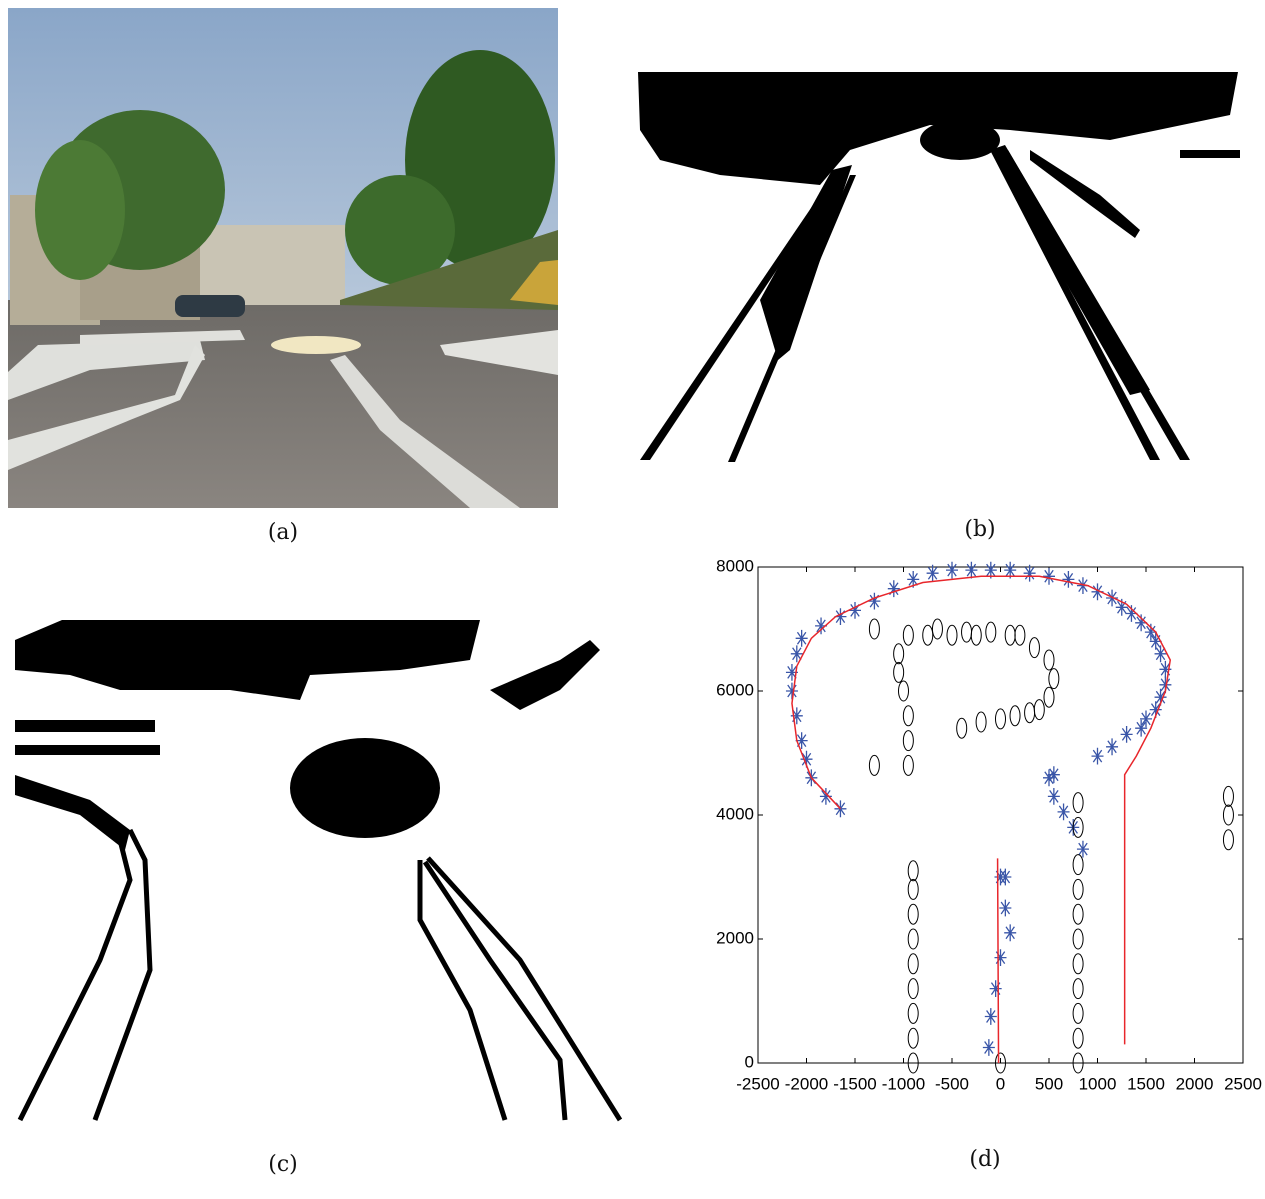  I want to click on x-tick-label: 1500, so click(1146, 1083).